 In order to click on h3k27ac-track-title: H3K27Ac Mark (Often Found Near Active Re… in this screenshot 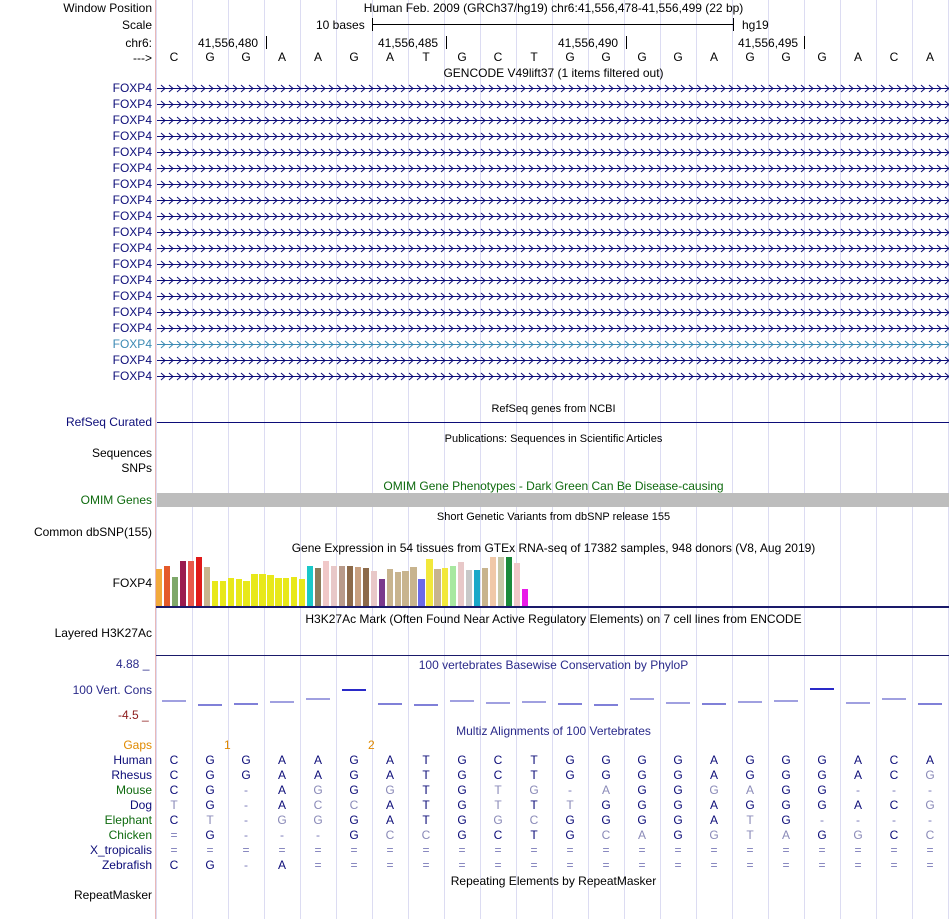, I will do `click(553, 619)`.